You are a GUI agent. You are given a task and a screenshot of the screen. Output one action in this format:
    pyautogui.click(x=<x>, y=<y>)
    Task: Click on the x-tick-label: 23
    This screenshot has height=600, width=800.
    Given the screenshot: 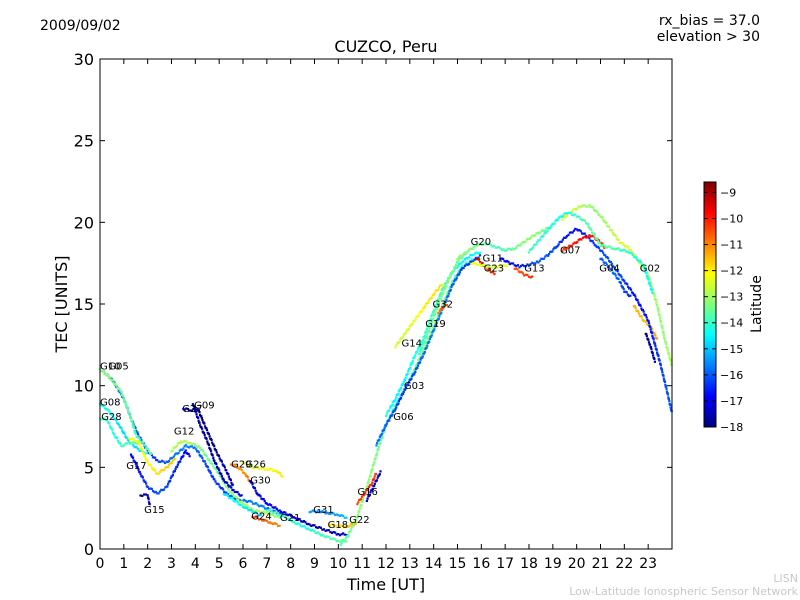 What is the action you would take?
    pyautogui.click(x=648, y=564)
    